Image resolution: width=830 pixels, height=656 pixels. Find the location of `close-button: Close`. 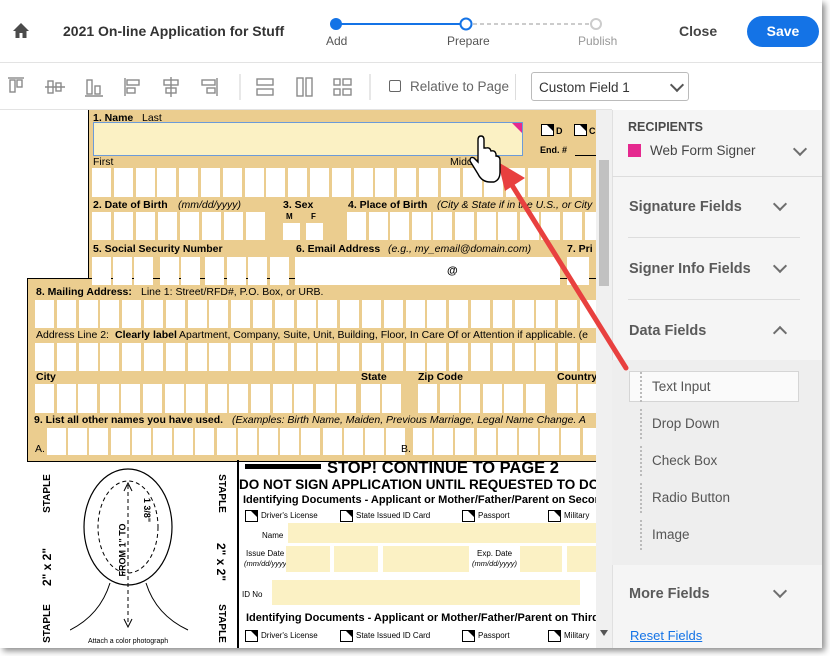

close-button: Close is located at coordinates (698, 31).